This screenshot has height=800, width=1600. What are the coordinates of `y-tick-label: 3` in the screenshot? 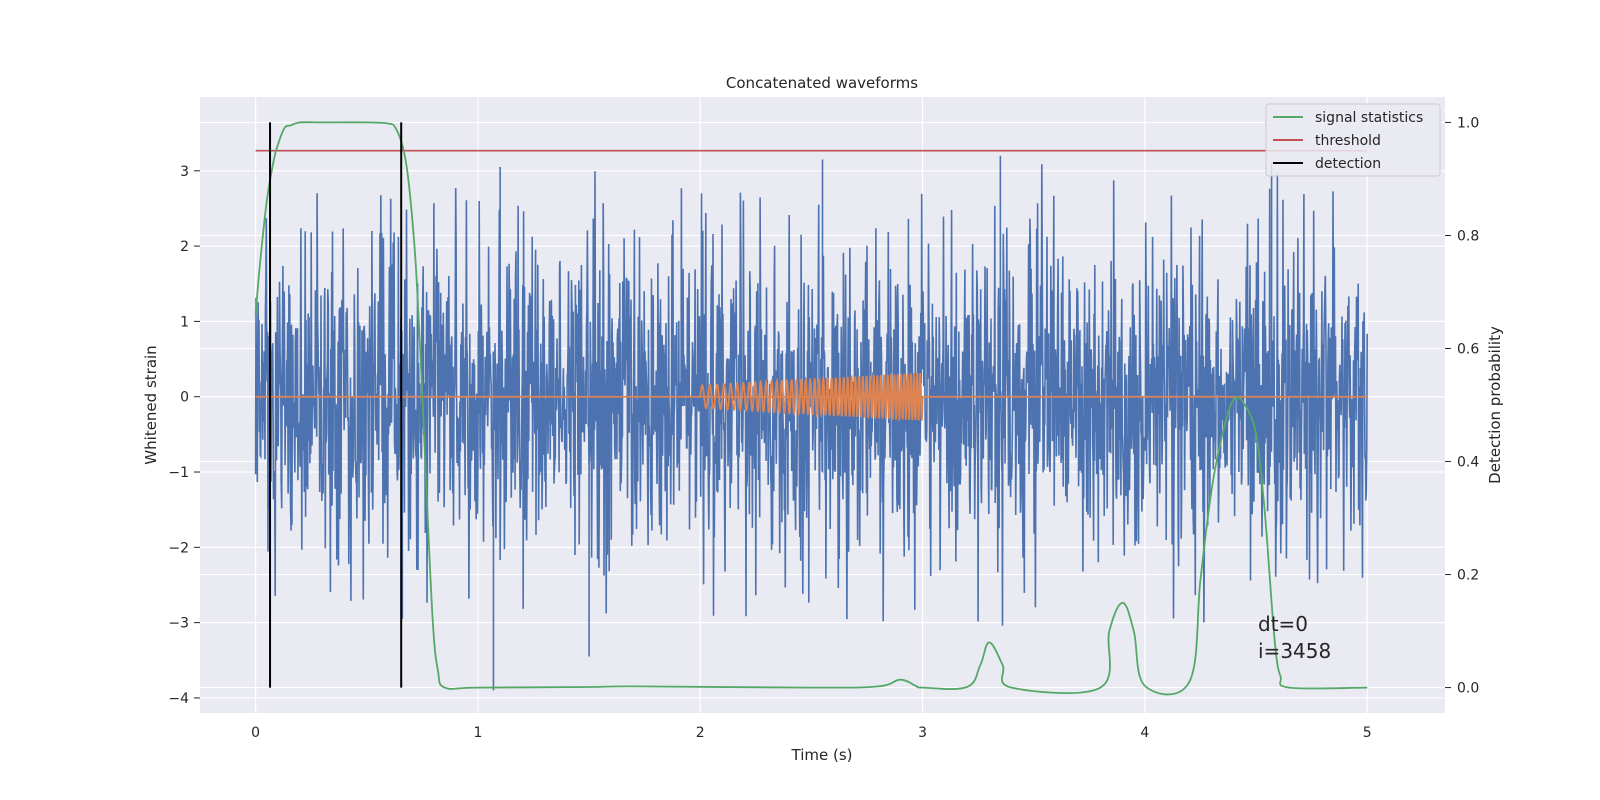 It's located at (184, 172).